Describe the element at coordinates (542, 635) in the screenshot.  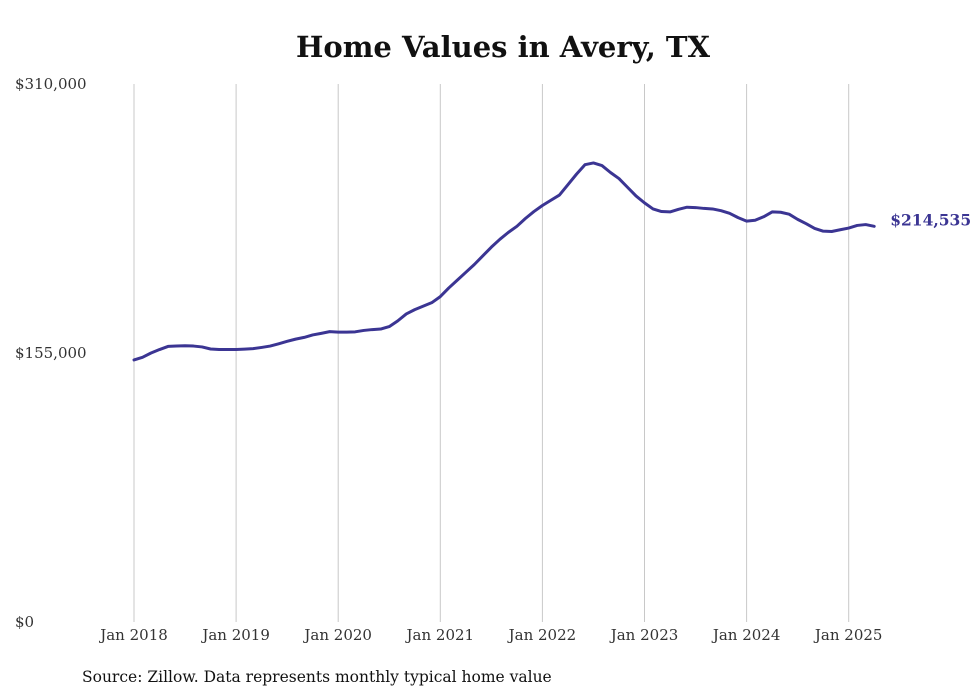
I see `x-tick-label: Jan 2022` at that location.